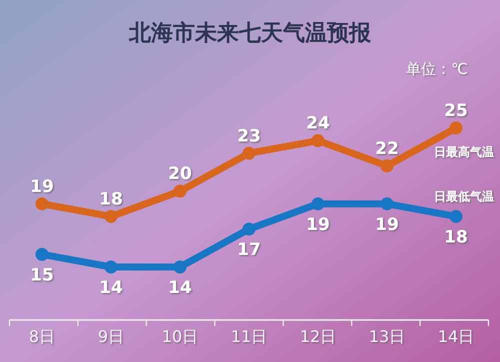  Describe the element at coordinates (249, 336) in the screenshot. I see `x-tick-label: 11日` at that location.